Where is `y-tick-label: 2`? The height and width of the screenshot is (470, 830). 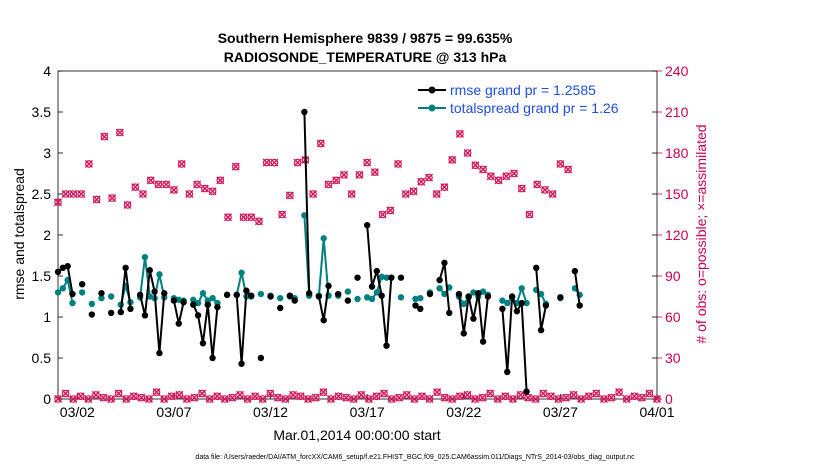
y-tick-label: 2 is located at coordinates (47, 235).